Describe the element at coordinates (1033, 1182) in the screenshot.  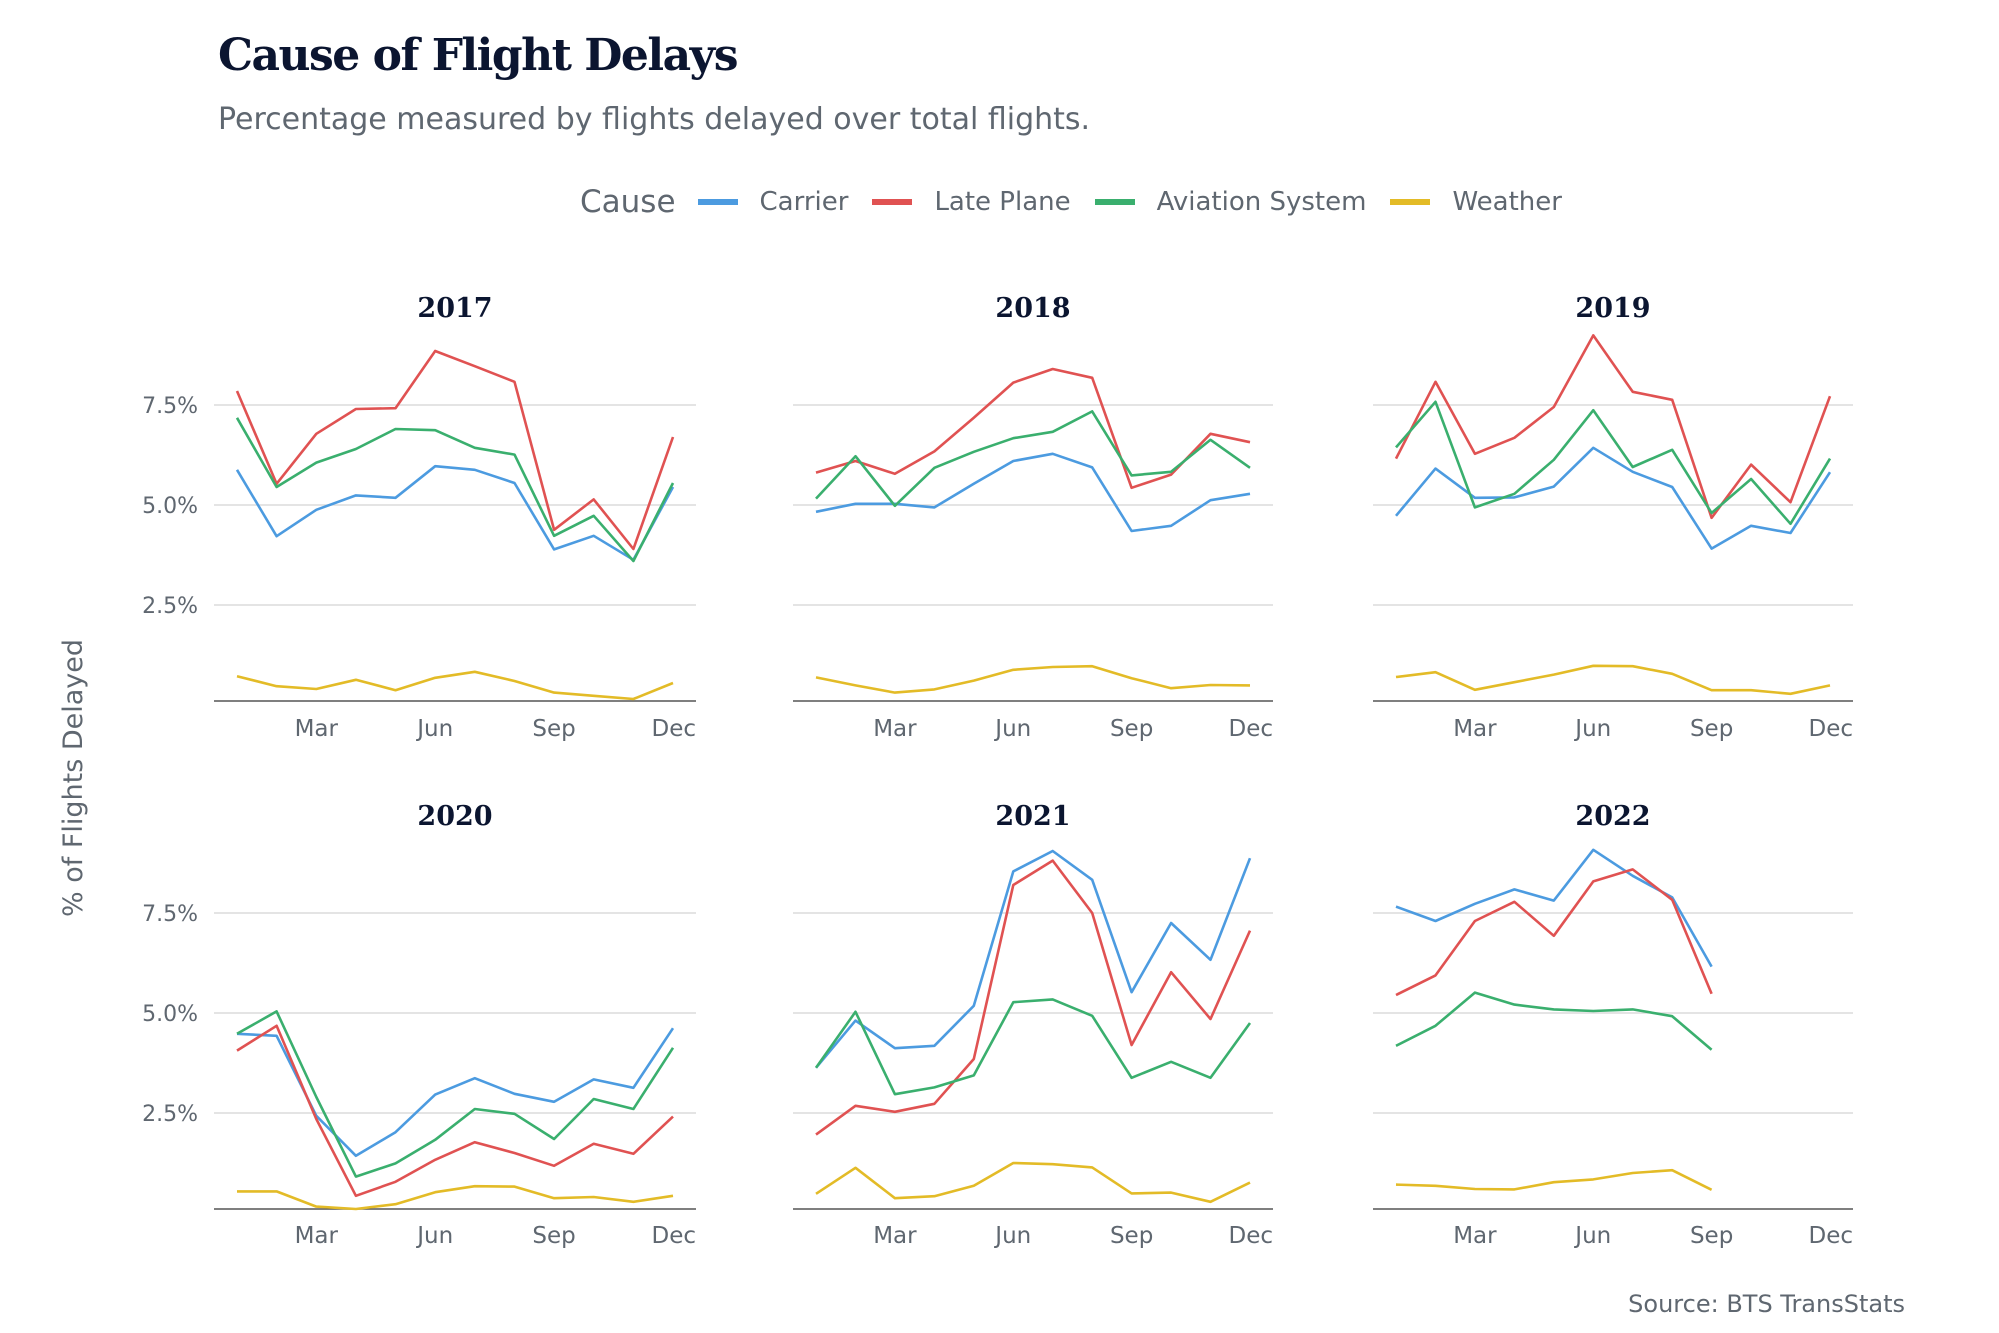
I see `series-line-weather-2021` at that location.